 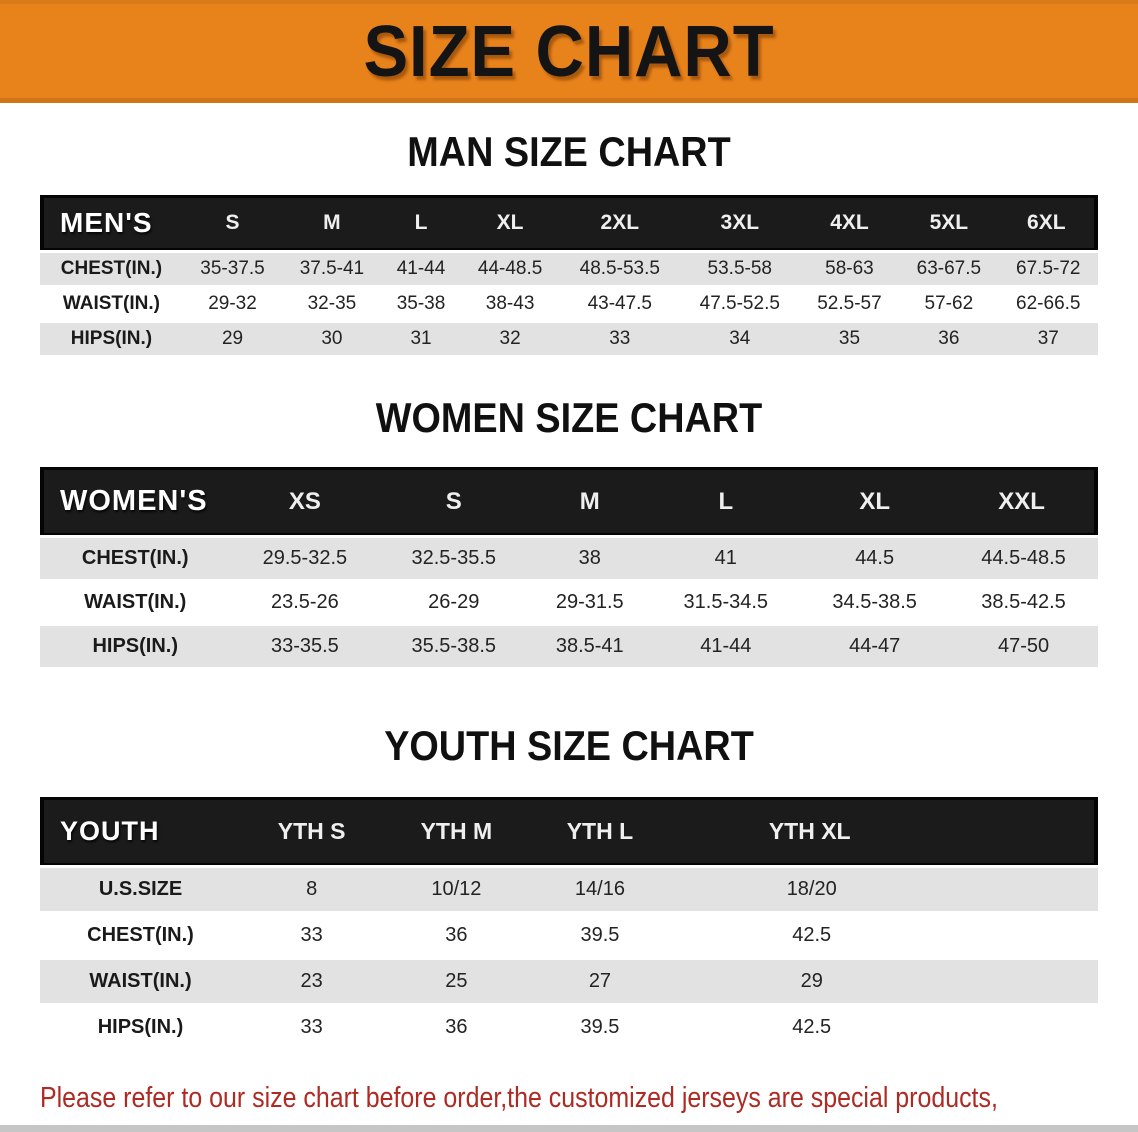 What do you see at coordinates (111, 222) in the screenshot?
I see `table-corner-label: MEN'S` at bounding box center [111, 222].